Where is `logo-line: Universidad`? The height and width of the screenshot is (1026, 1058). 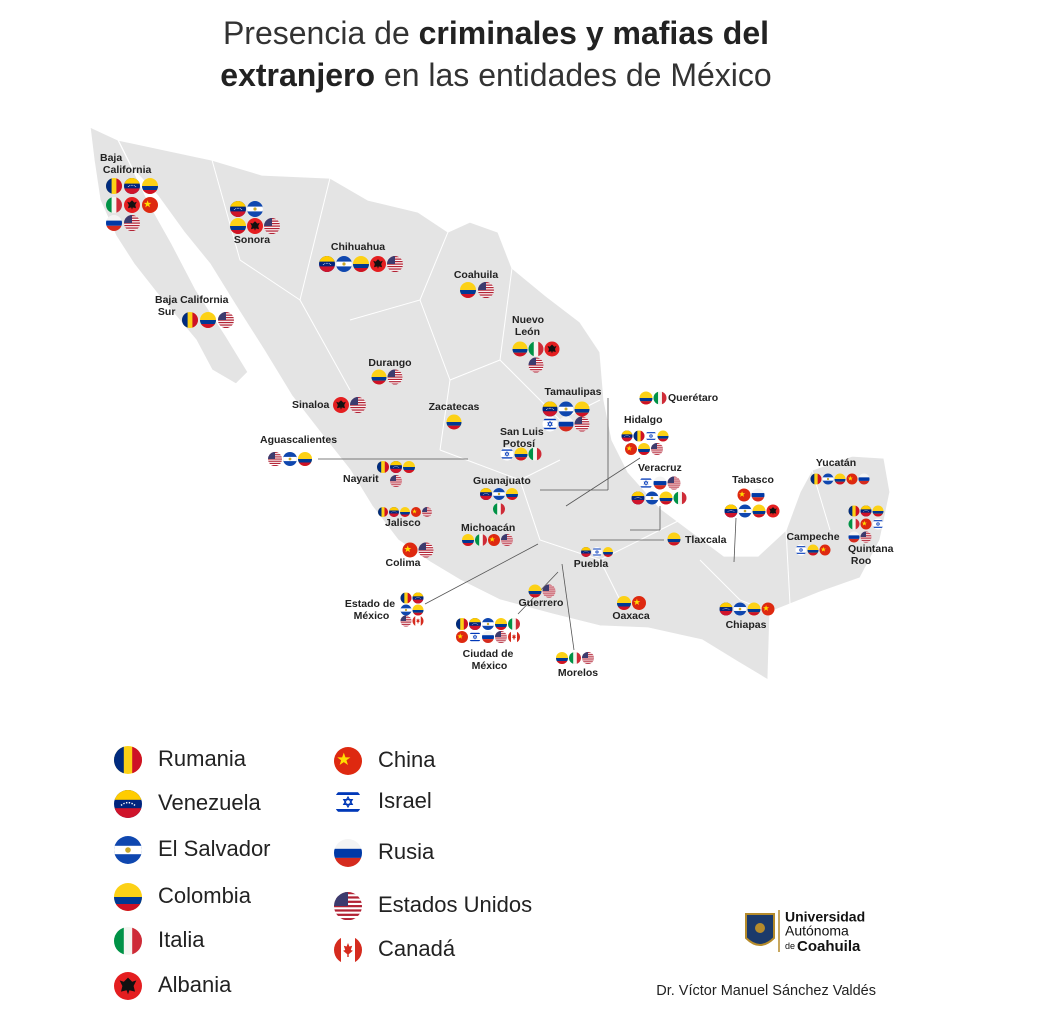 logo-line: Universidad is located at coordinates (825, 917).